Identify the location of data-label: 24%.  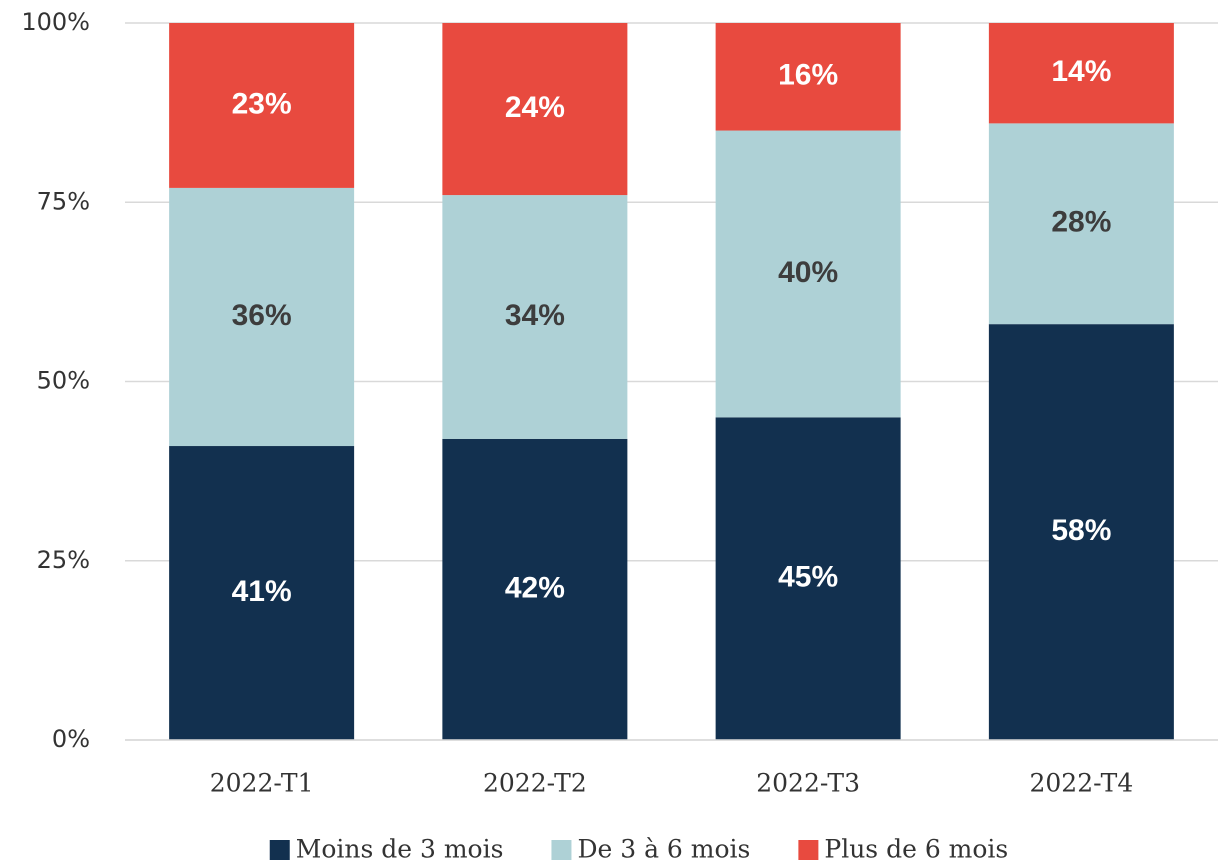
(535, 107).